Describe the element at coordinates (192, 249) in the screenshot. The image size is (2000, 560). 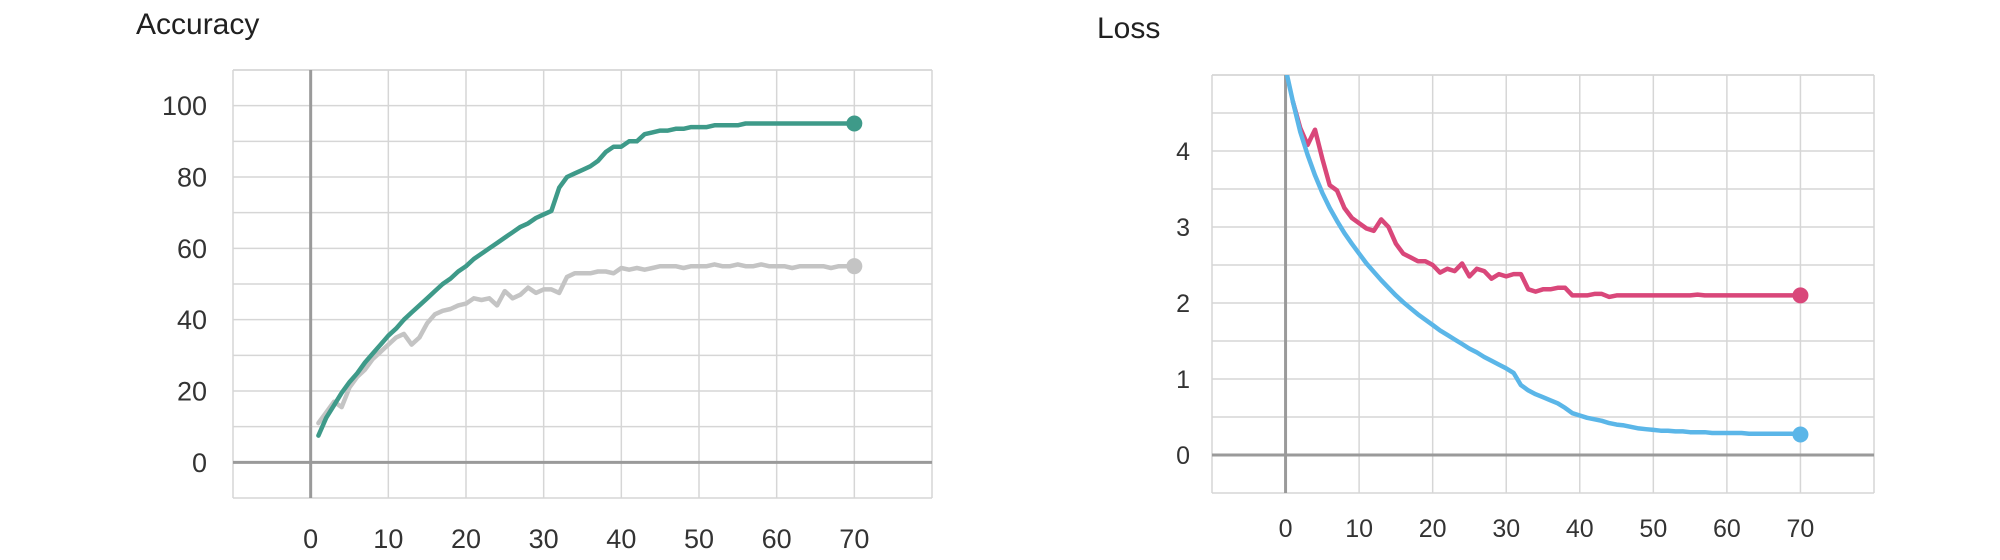
I see `y-tick-label: 60` at that location.